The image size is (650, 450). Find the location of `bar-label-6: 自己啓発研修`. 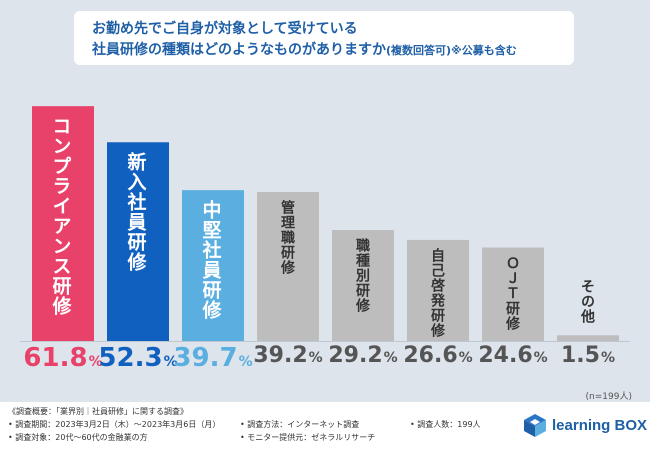

bar-label-6: 自己啓発研修 is located at coordinates (437, 292).